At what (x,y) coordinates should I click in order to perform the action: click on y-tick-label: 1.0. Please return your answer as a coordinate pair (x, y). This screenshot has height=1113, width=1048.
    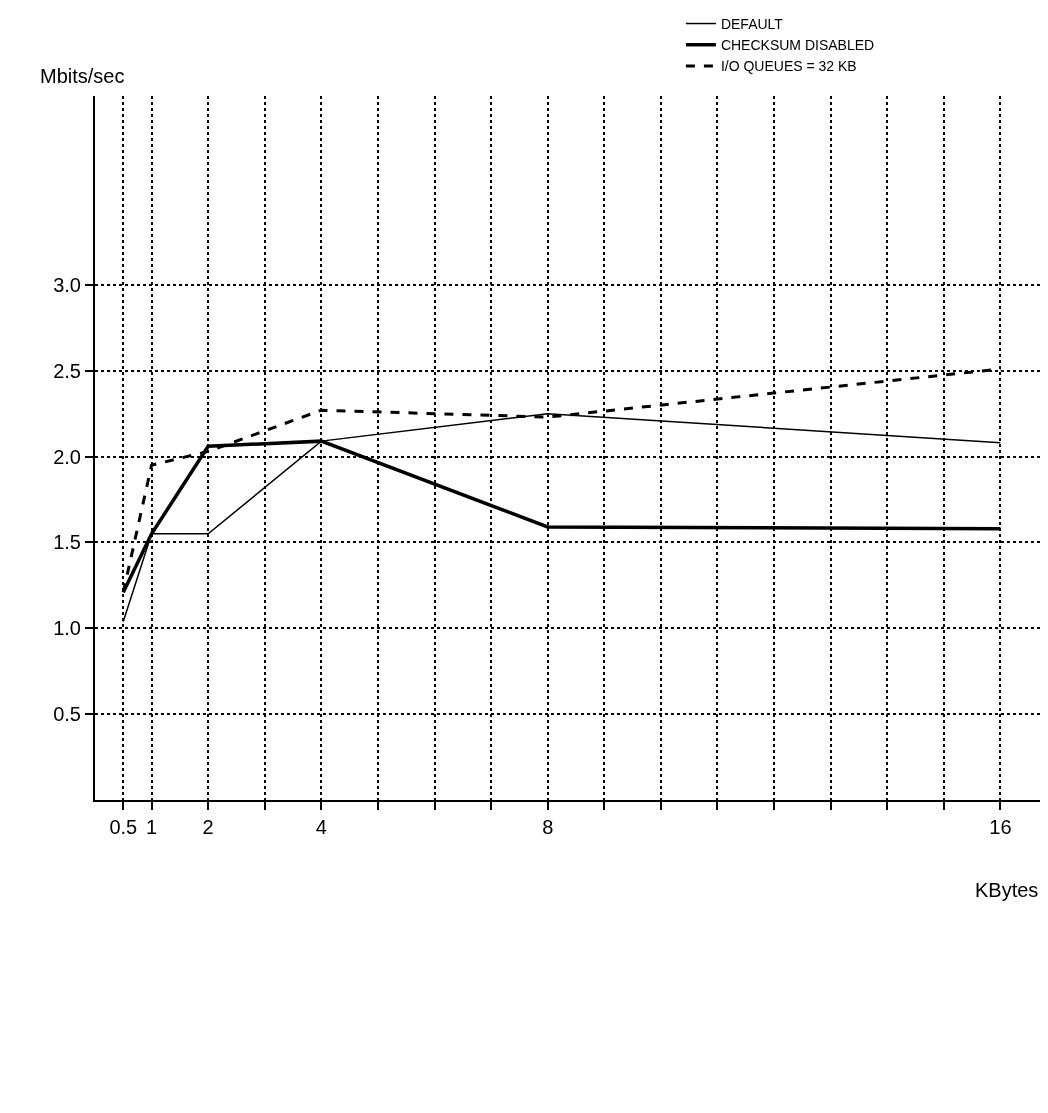
    Looking at the image, I should click on (67, 628).